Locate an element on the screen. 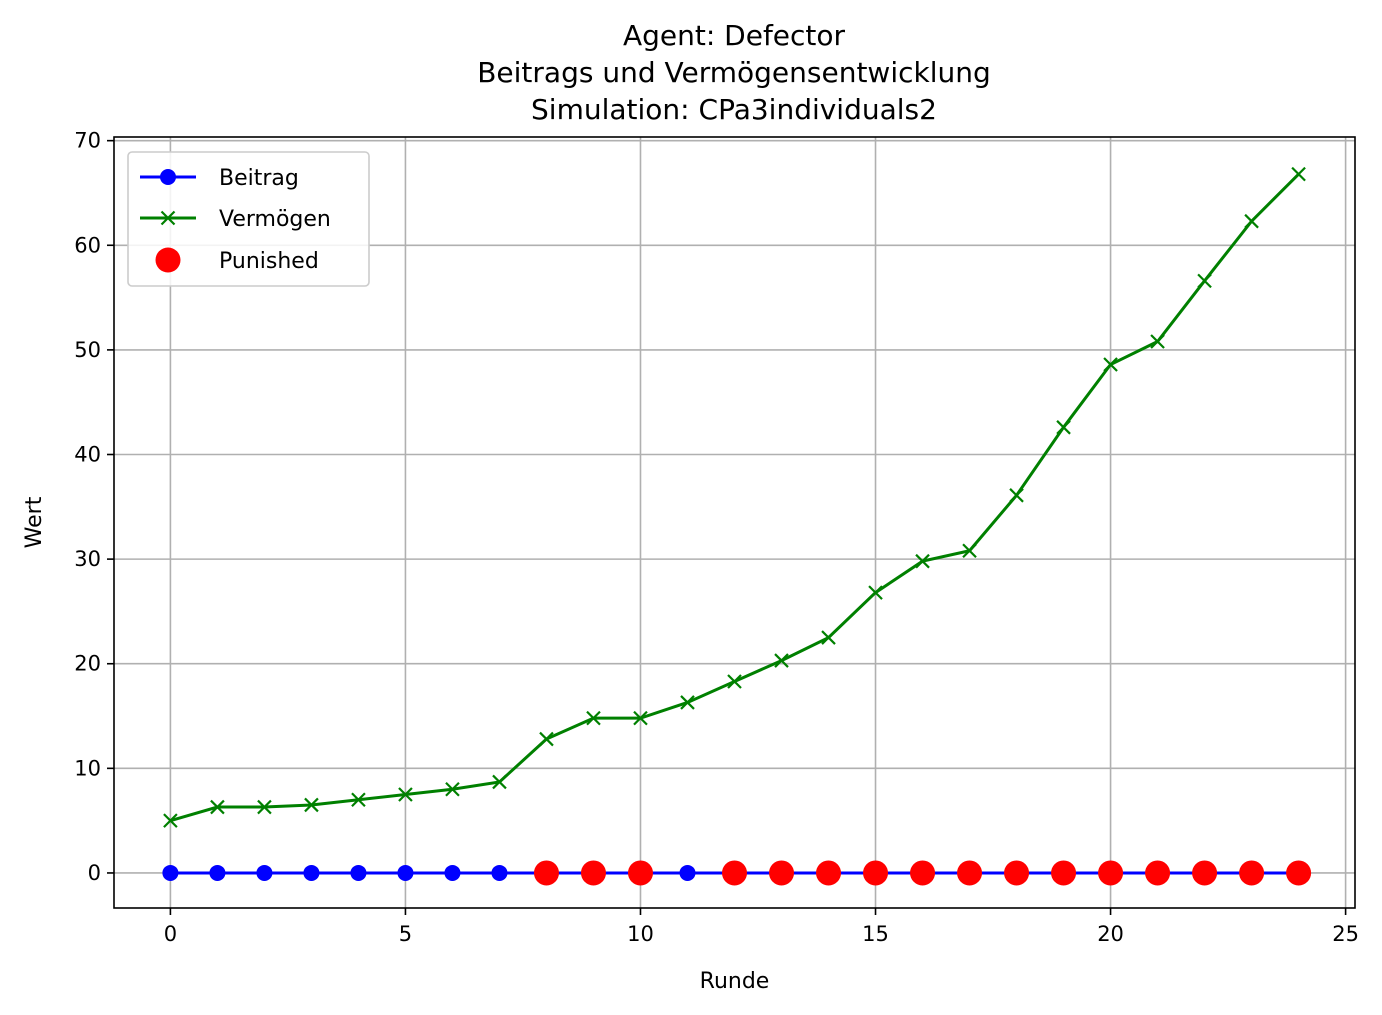  y-tick-label: 50 is located at coordinates (87, 350).